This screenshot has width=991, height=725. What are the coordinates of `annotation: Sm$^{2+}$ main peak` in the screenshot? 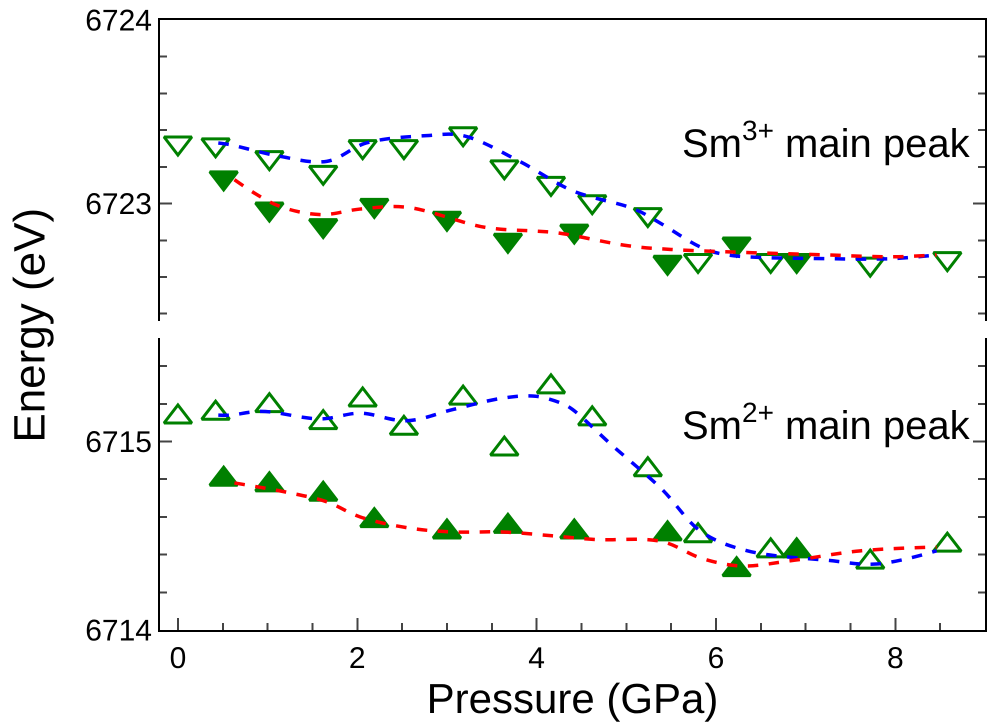 It's located at (826, 422).